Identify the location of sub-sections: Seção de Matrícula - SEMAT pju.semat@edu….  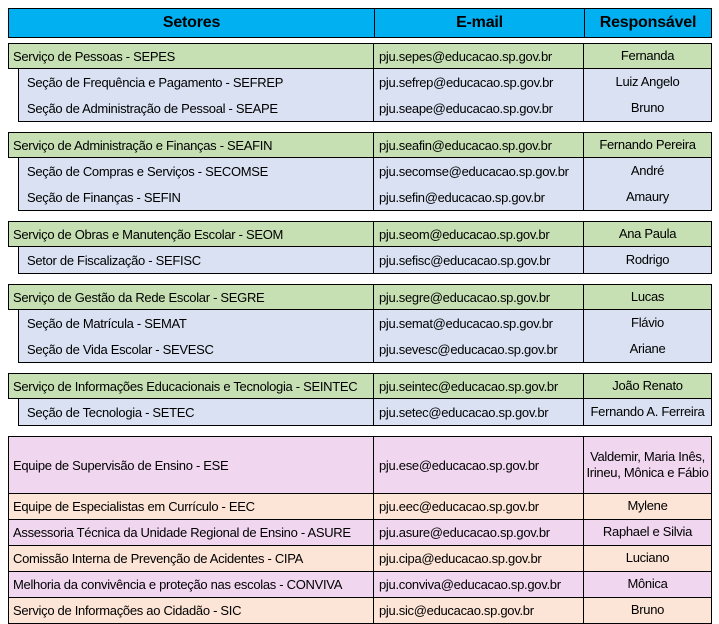
(365, 336).